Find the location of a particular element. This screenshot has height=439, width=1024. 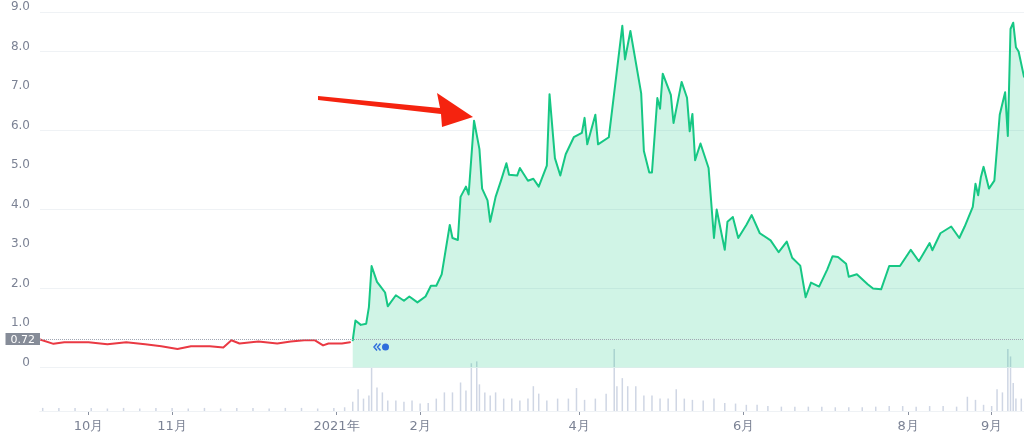

x-tick-label: 9月 is located at coordinates (992, 425).